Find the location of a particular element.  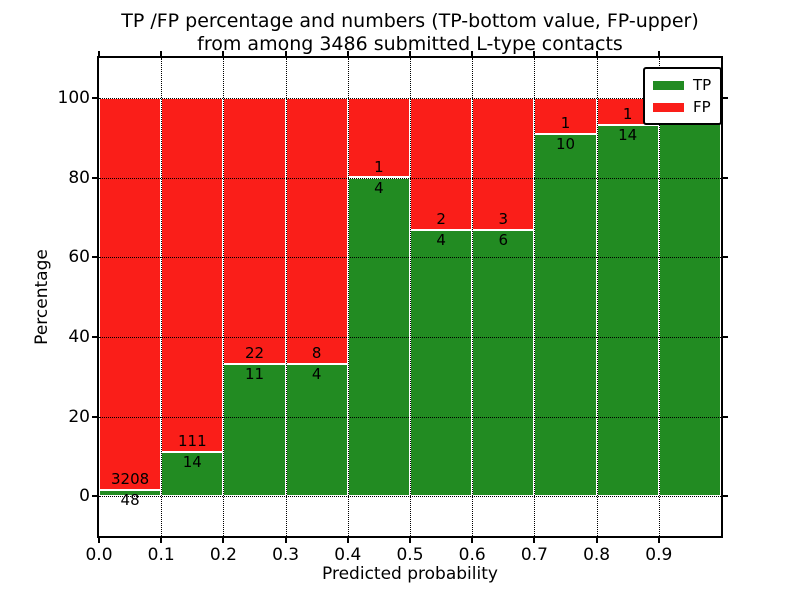

bar-label-tp: 6 is located at coordinates (503, 240).